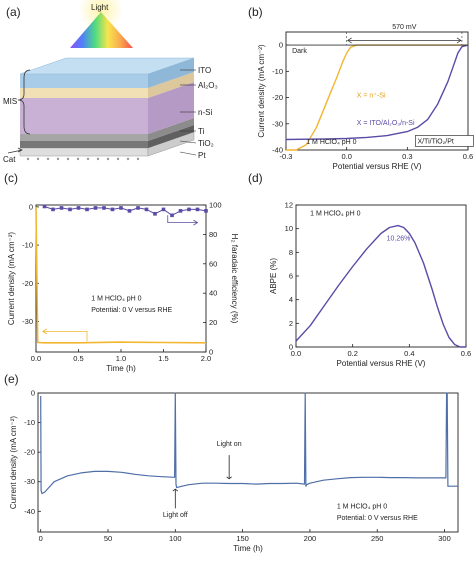 This screenshot has height=561, width=474. Describe the element at coordinates (208, 85) in the screenshot. I see `al2o3-label: Al₂O₃` at that location.